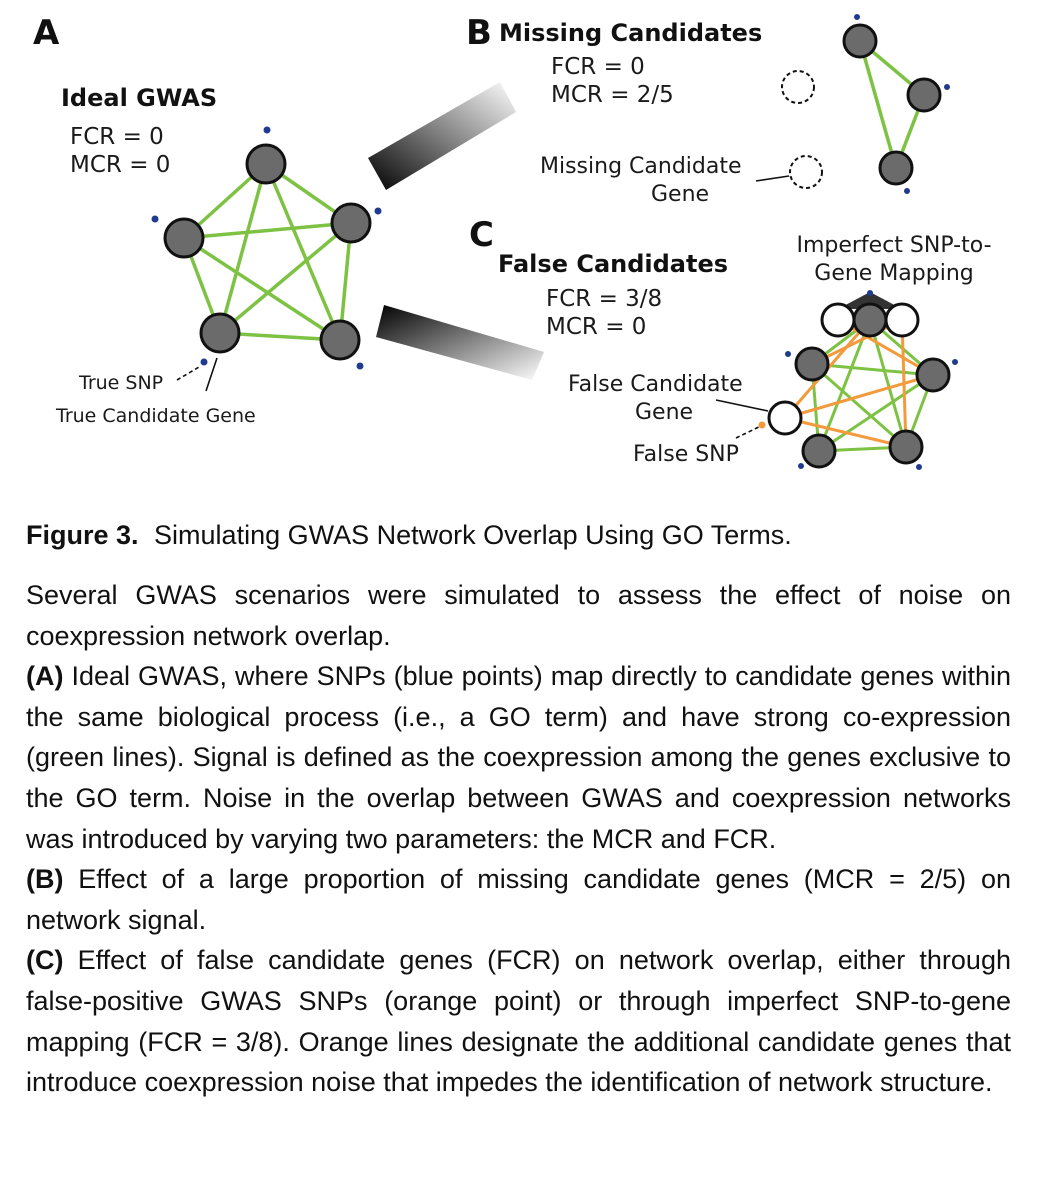  Describe the element at coordinates (613, 264) in the screenshot. I see `panel-c-title: False Candidates` at that location.